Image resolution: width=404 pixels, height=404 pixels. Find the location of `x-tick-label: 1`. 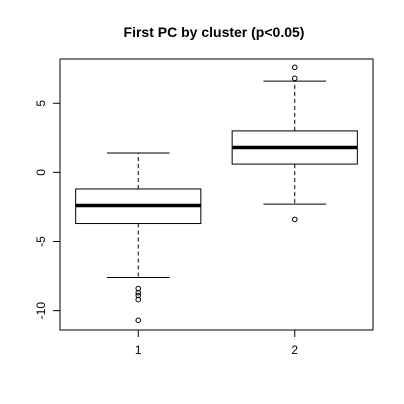

x-tick-label: 1 is located at coordinates (138, 350).